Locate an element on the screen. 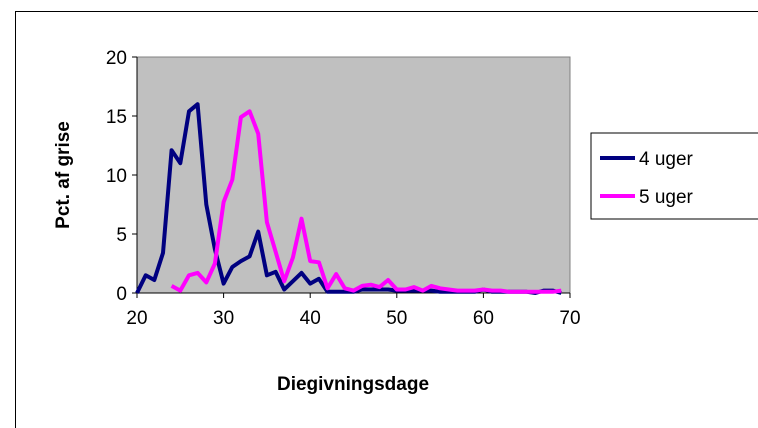 The height and width of the screenshot is (428, 758). legend: 4 uger 5 uger is located at coordinates (674, 176).